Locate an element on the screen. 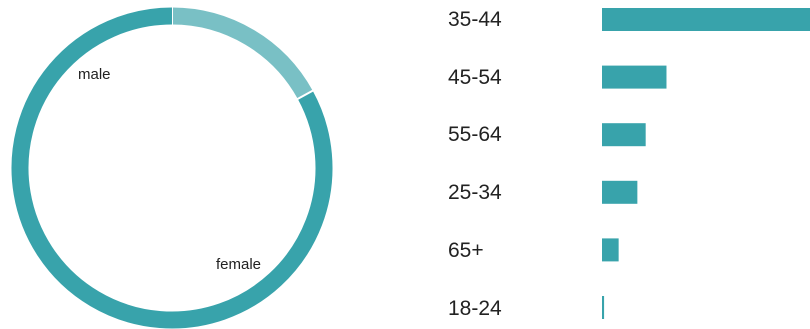  category-label-65-plus: 65+ is located at coordinates (466, 250).